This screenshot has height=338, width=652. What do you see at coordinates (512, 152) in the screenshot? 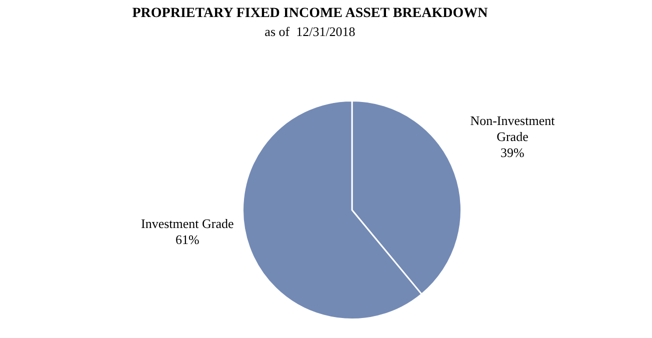
I see `data-label: 39%` at bounding box center [512, 152].